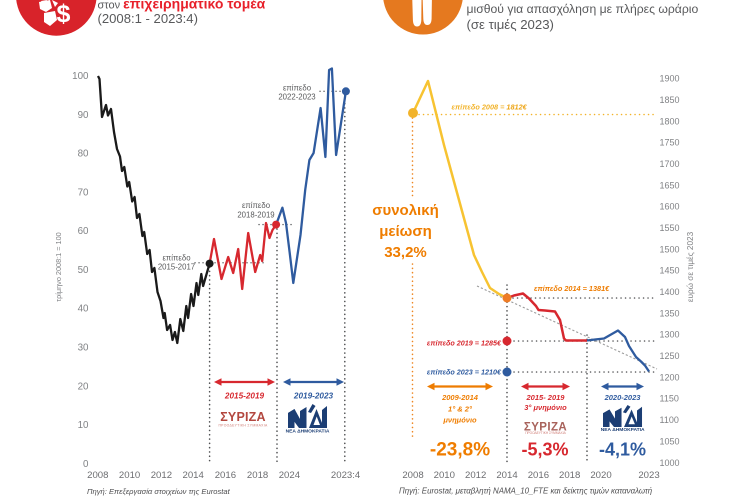  Describe the element at coordinates (148, 18) in the screenshot. I see `svg-text: (2008:1 - 2023:4)` at that location.